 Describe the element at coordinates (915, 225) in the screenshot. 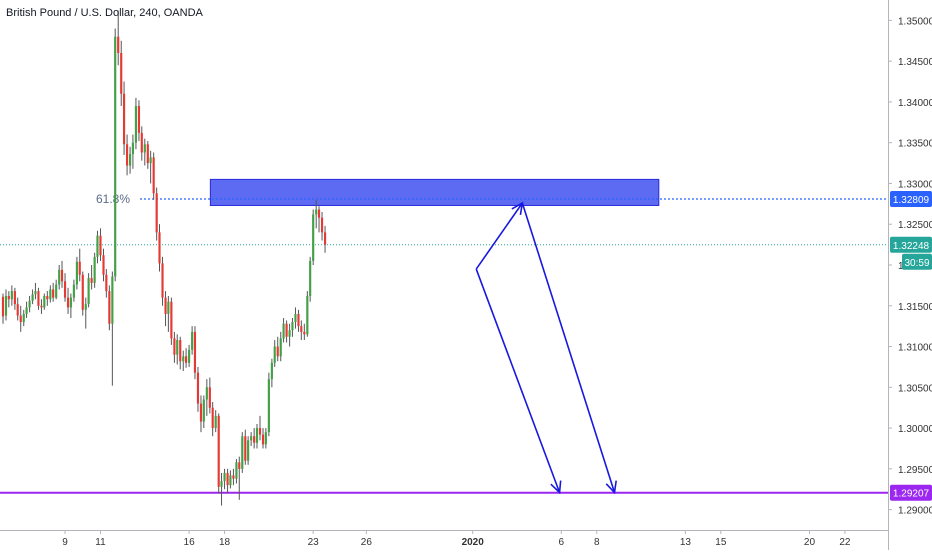

I see `price-tick-label: 1.32500` at that location.